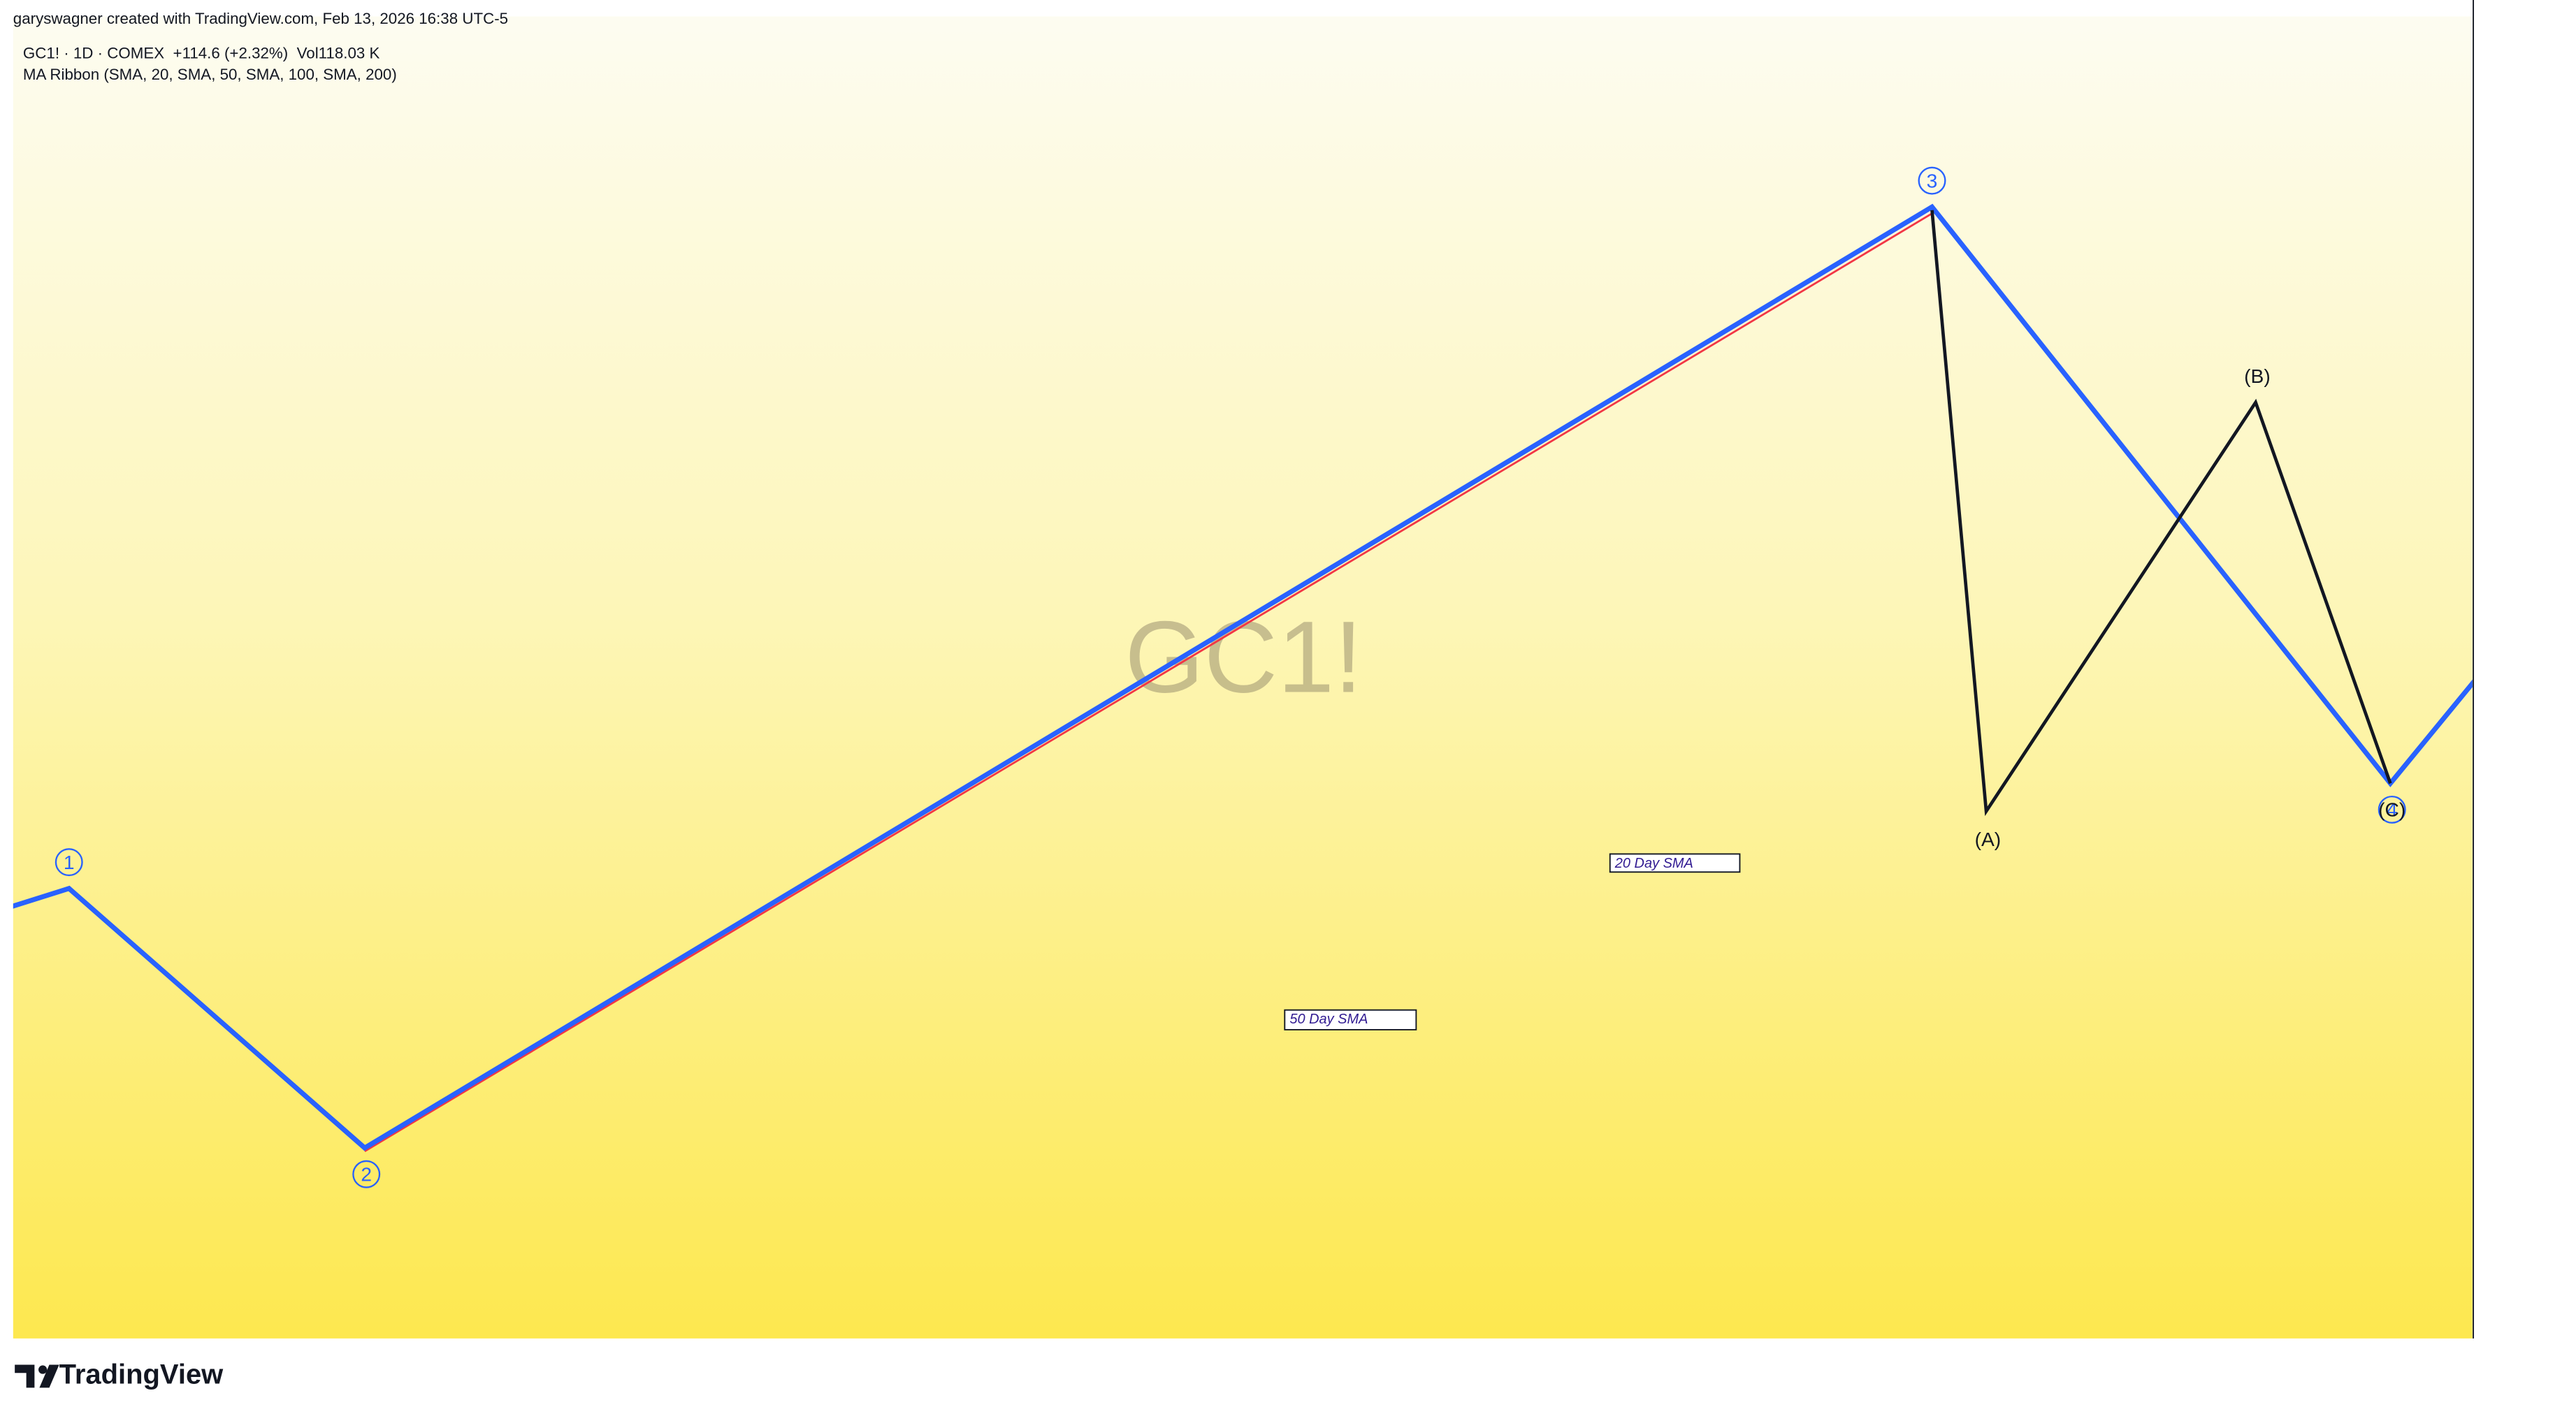 The image size is (2576, 1414). What do you see at coordinates (141, 1374) in the screenshot?
I see `brand: TradingView` at bounding box center [141, 1374].